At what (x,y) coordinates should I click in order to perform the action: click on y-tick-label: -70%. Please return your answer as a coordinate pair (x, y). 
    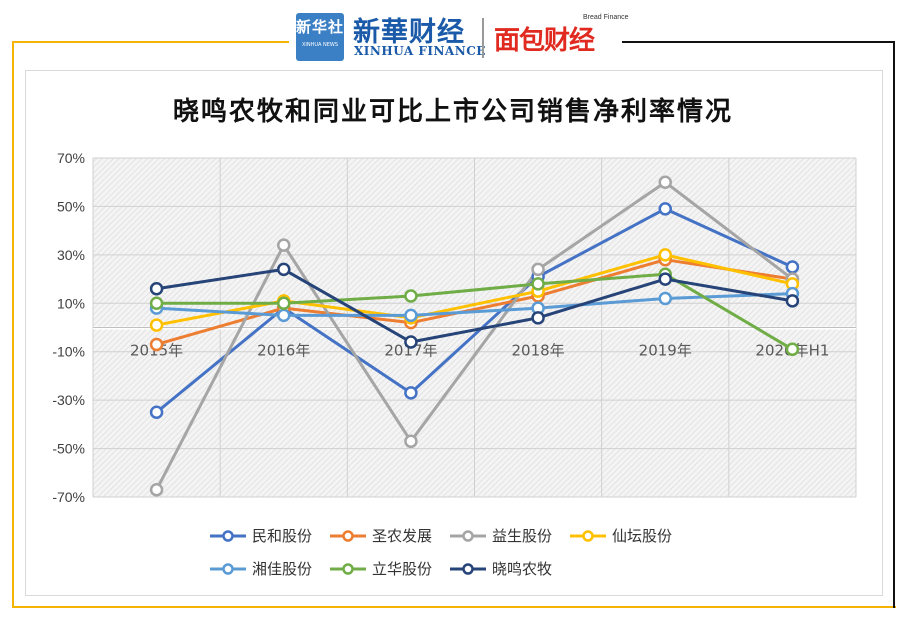
    Looking at the image, I should click on (68, 497).